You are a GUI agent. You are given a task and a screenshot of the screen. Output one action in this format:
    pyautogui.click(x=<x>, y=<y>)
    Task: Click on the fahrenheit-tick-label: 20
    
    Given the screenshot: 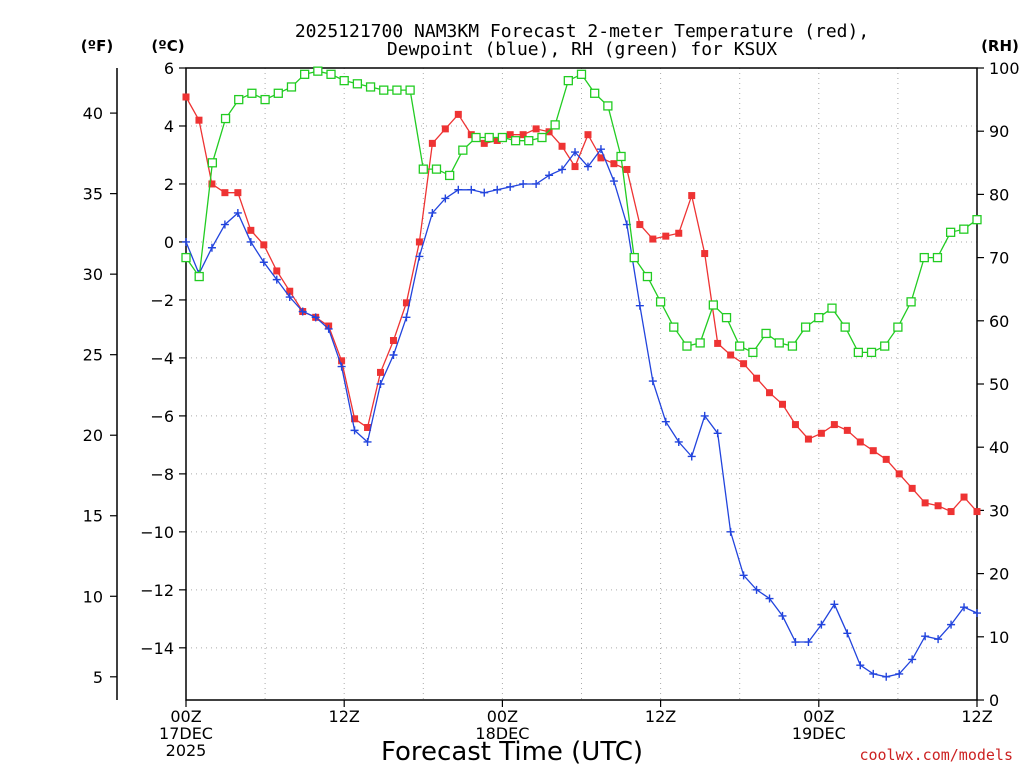 What is the action you would take?
    pyautogui.click(x=93, y=435)
    